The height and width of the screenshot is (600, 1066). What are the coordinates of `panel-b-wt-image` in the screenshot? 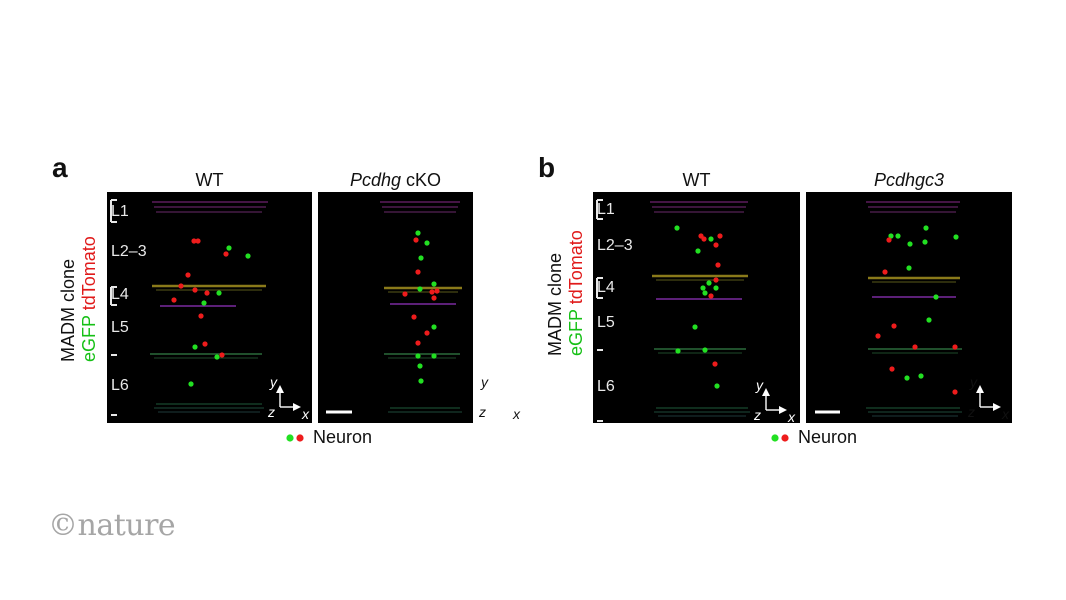 It's located at (696, 307).